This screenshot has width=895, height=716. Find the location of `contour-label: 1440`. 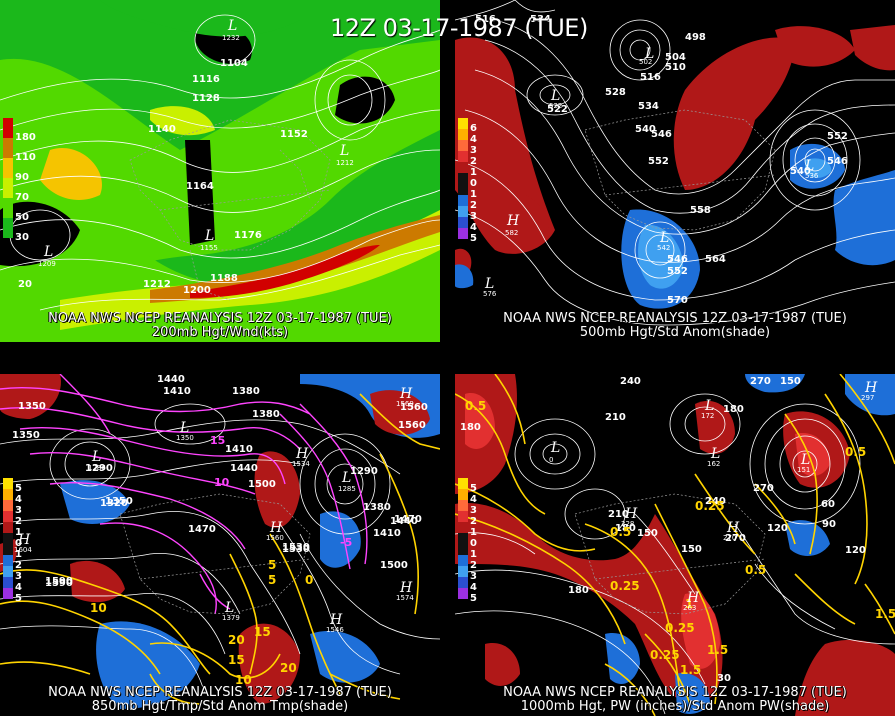

contour-label: 1440 is located at coordinates (244, 468).